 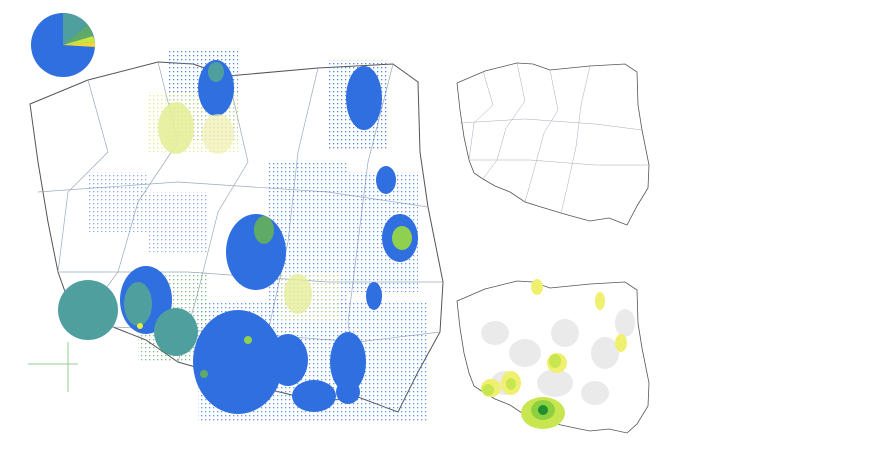 What do you see at coordinates (167, 453) in the screenshot?
I see `legend-color-bar` at bounding box center [167, 453].